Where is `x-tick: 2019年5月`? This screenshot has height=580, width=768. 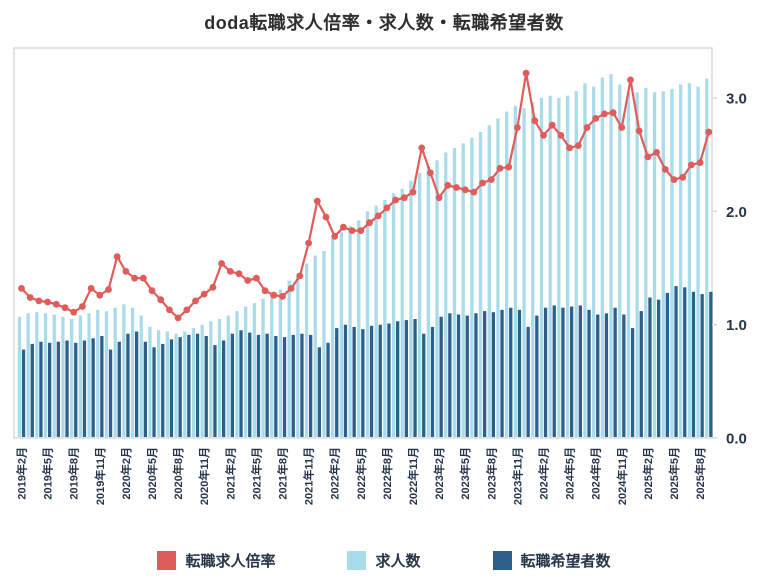
x-tick: 2019年5月 is located at coordinates (48, 473).